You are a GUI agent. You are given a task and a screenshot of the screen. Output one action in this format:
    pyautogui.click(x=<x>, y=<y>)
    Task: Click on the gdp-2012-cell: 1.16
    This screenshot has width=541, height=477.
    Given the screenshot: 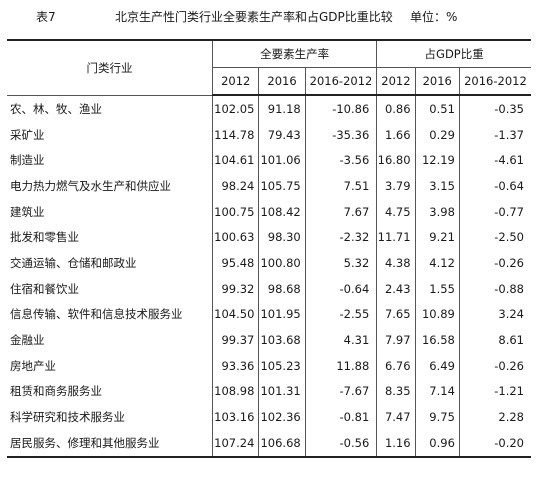 What is the action you would take?
    pyautogui.click(x=396, y=443)
    